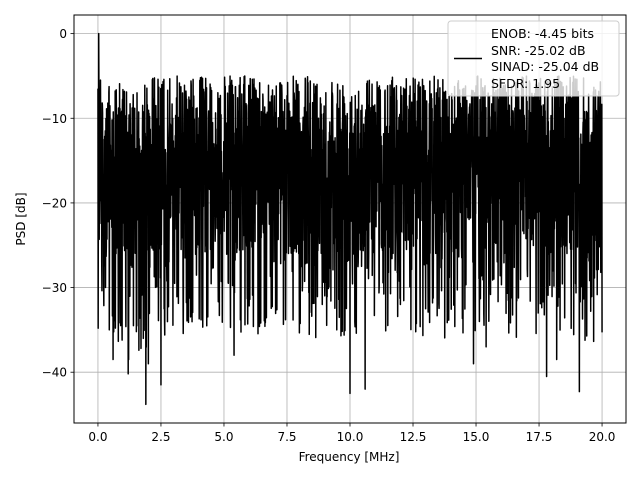  What do you see at coordinates (54, 203) in the screenshot?
I see `y-tick-label: −20` at bounding box center [54, 203].